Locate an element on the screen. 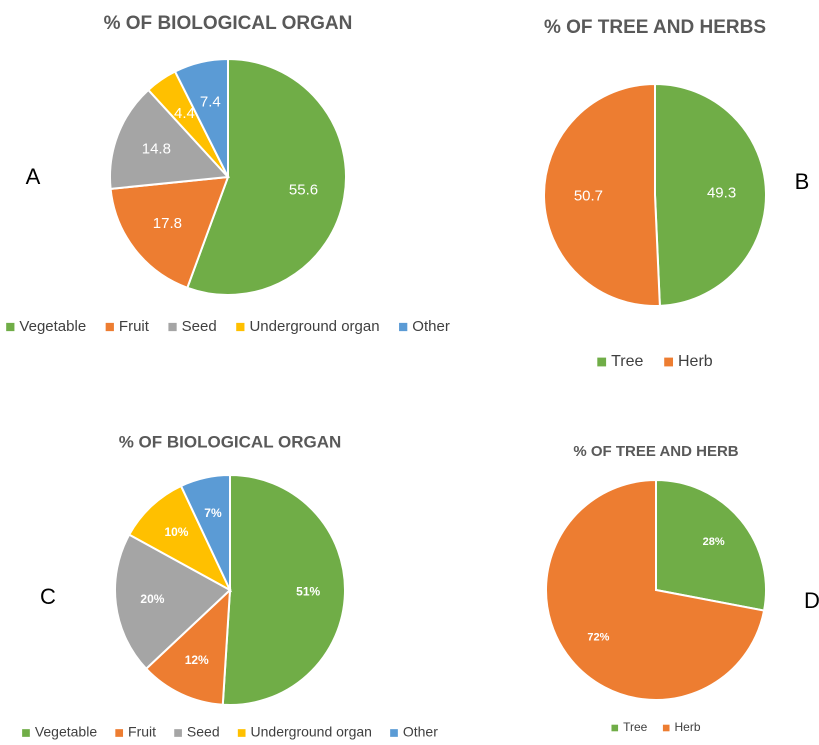 This screenshot has height=745, width=819. data-label: 4.4 is located at coordinates (184, 113).